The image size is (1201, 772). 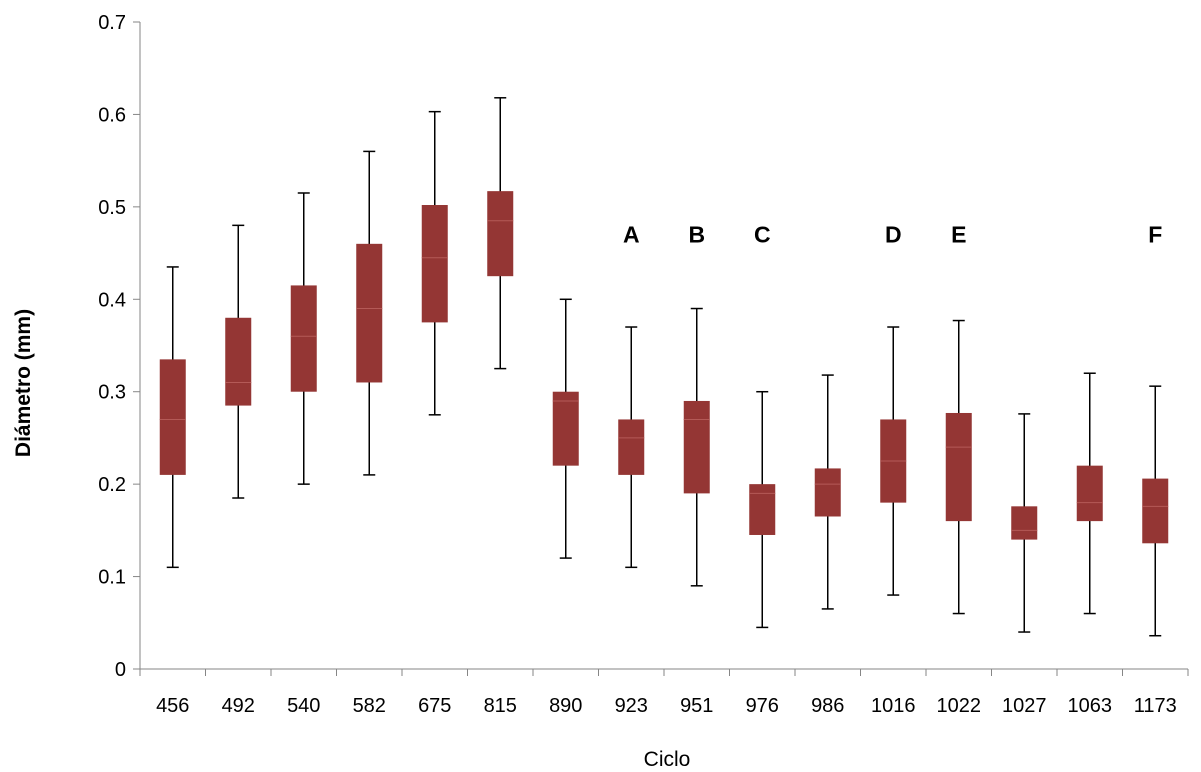 What do you see at coordinates (1155, 235) in the screenshot?
I see `annotation-label: F` at bounding box center [1155, 235].